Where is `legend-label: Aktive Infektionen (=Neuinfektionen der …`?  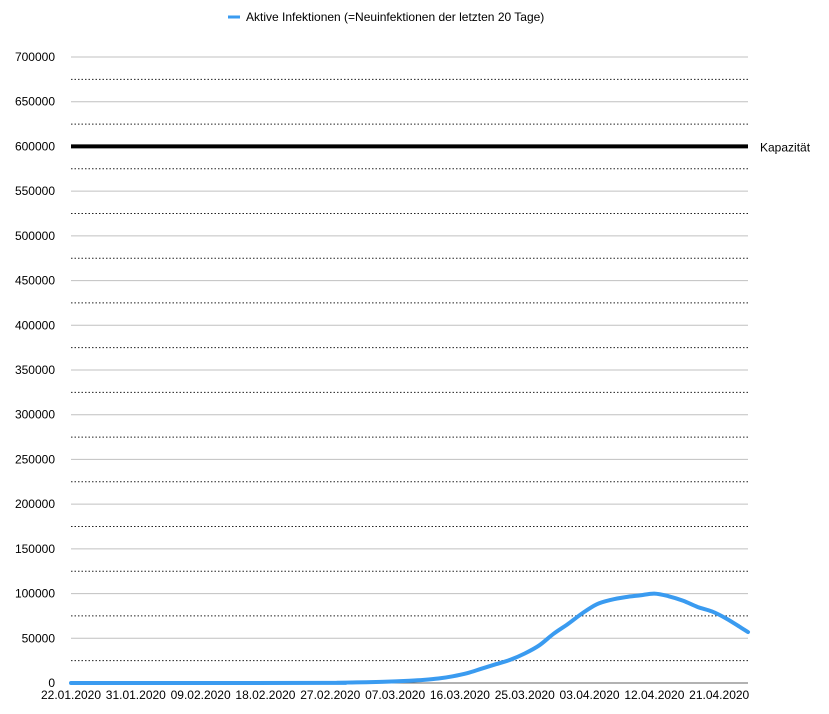 legend-label: Aktive Infektionen (=Neuinfektionen der … is located at coordinates (395, 17).